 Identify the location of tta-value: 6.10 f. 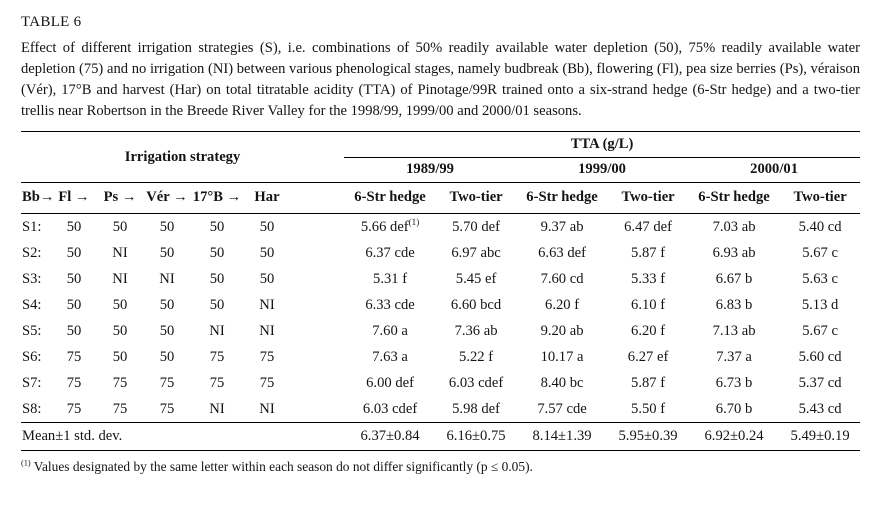
(648, 304).